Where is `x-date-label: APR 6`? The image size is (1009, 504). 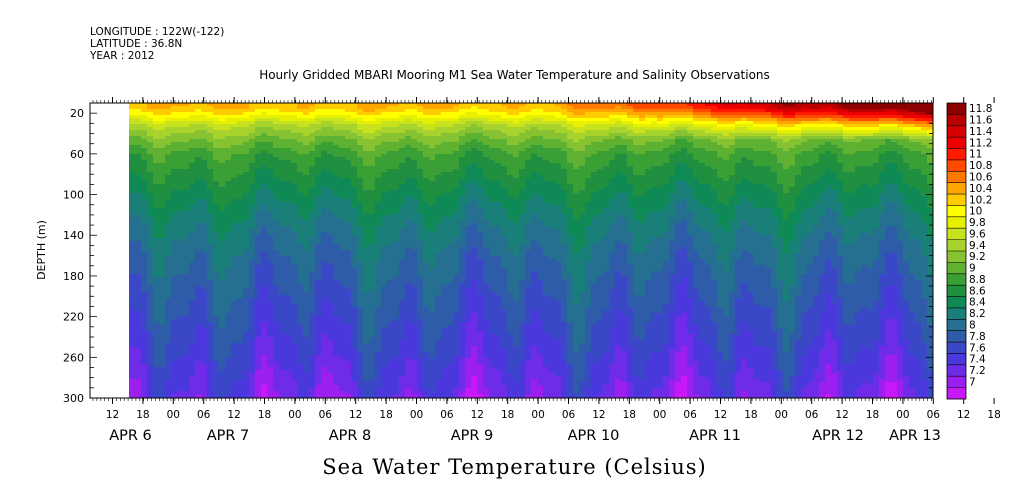
x-date-label: APR 6 is located at coordinates (130, 436).